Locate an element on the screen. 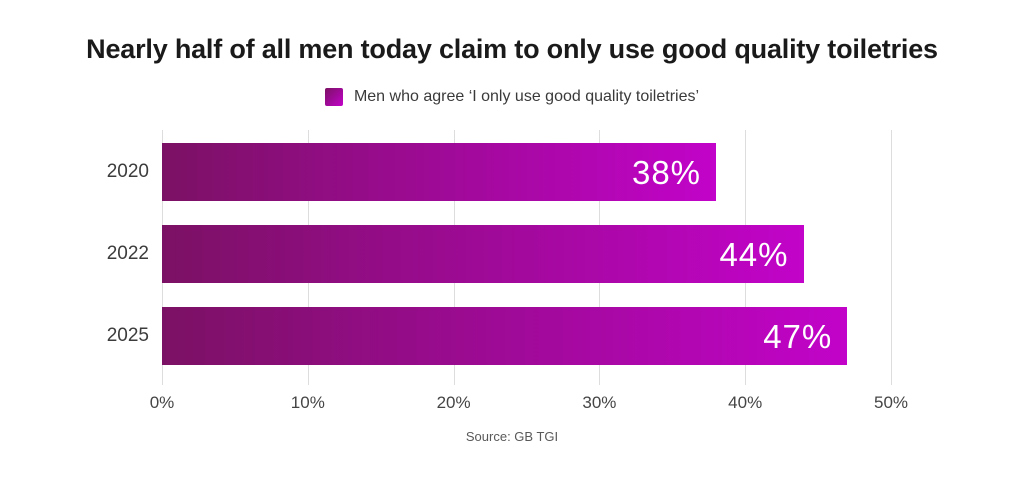 This screenshot has height=480, width=1024. y-axis-label: 2025 is located at coordinates (127, 335).